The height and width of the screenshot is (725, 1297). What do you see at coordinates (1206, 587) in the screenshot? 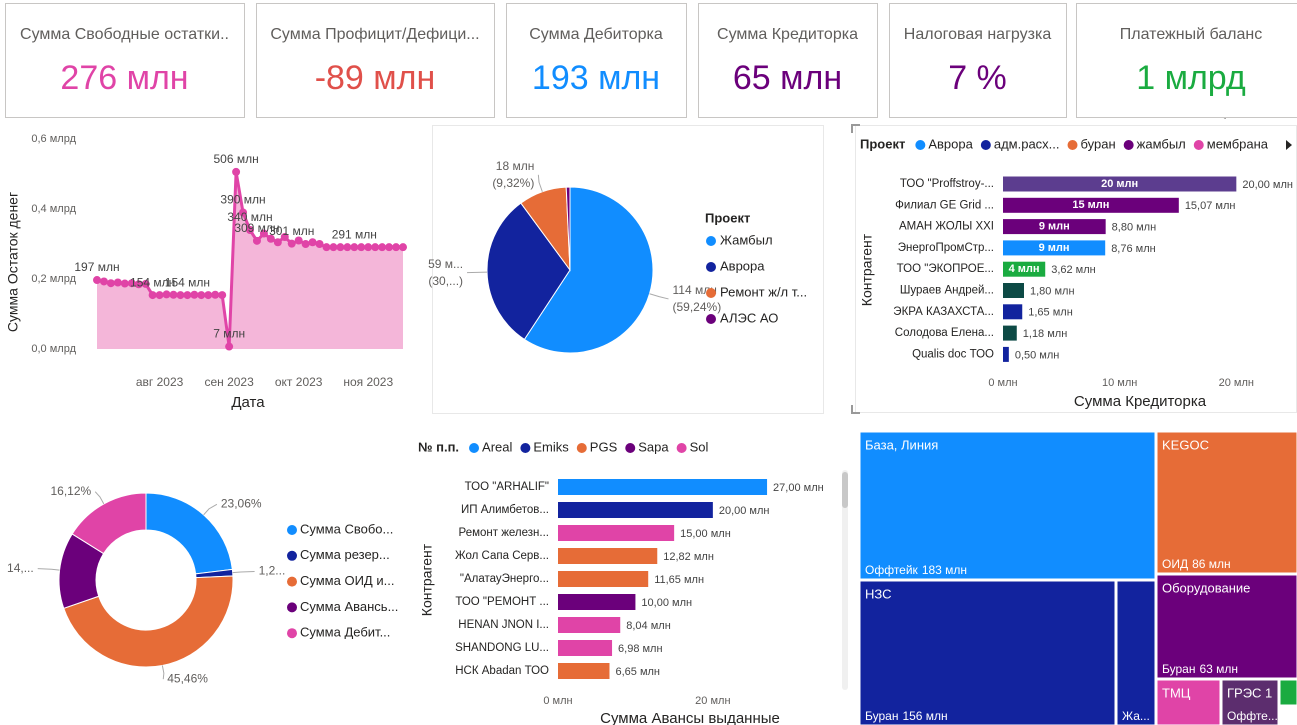
I see `group-label: Оборудование` at bounding box center [1206, 587].